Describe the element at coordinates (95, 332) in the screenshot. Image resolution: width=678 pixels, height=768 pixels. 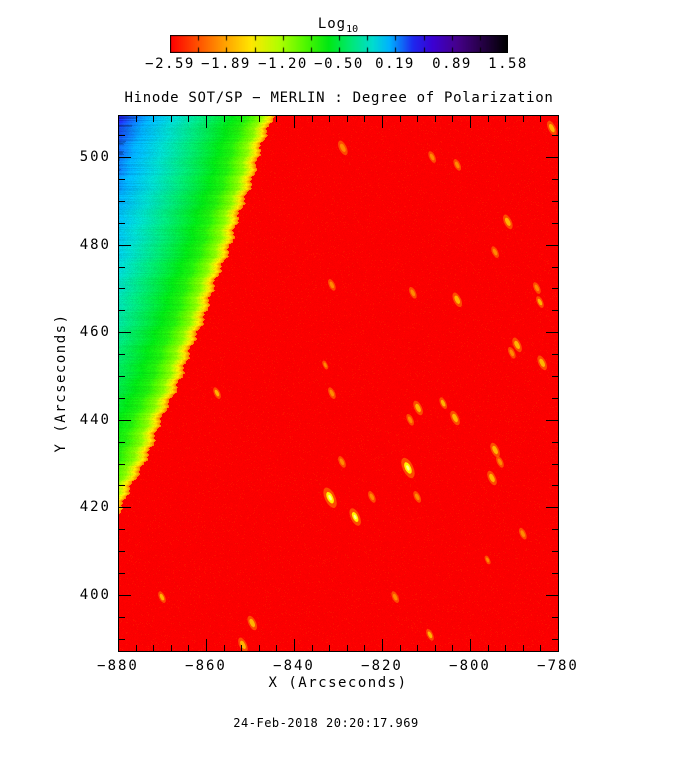
I see `y-tick-label: 460` at that location.